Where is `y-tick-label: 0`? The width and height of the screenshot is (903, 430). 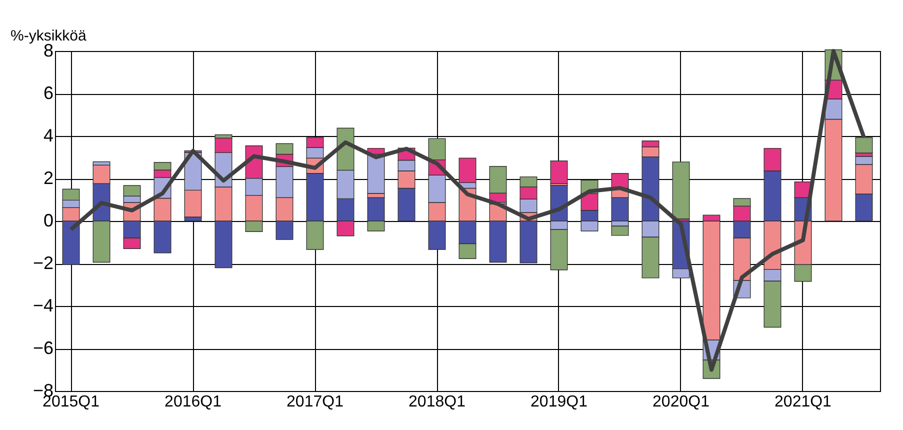
y-tick-label: 0 is located at coordinates (48, 220).